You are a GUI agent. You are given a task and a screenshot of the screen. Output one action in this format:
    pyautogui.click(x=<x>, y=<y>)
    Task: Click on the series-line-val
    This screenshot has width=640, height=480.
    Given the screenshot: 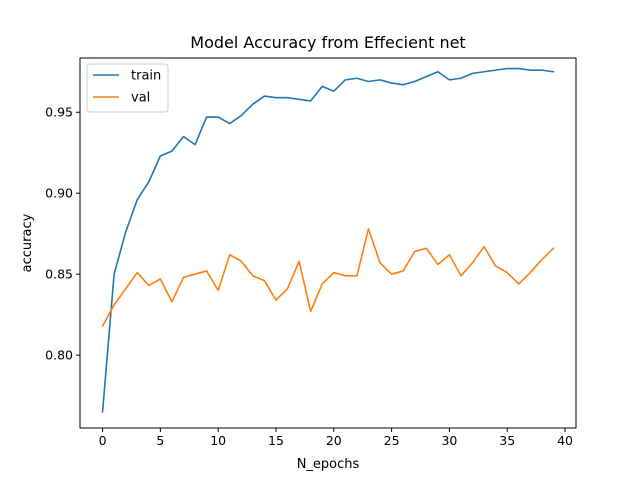 What is the action you would take?
    pyautogui.click(x=328, y=278)
    